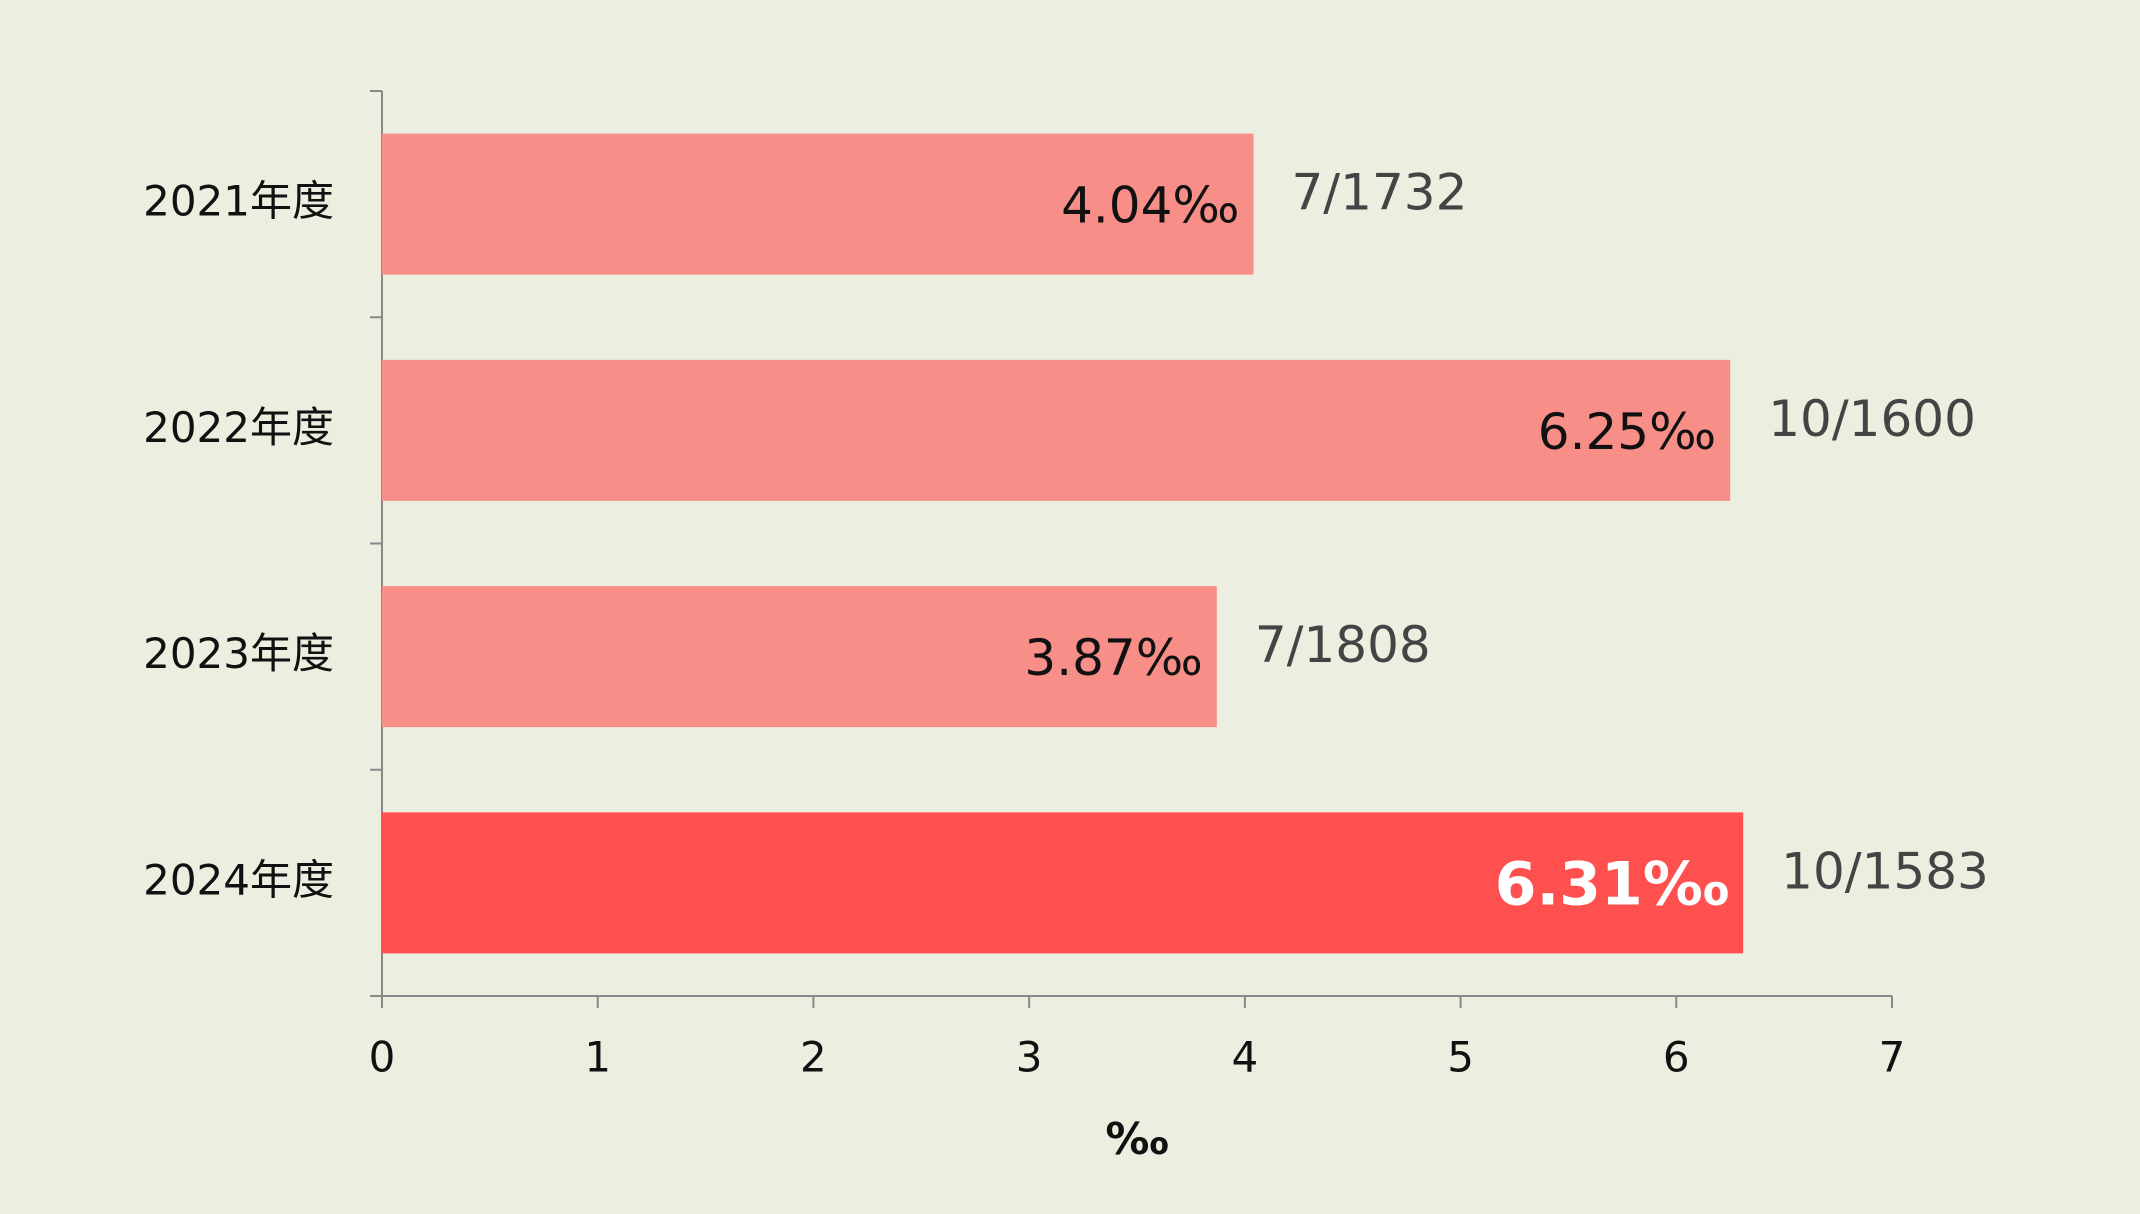  Describe the element at coordinates (1136, 1139) in the screenshot. I see `x-axis-label: ‰` at that location.